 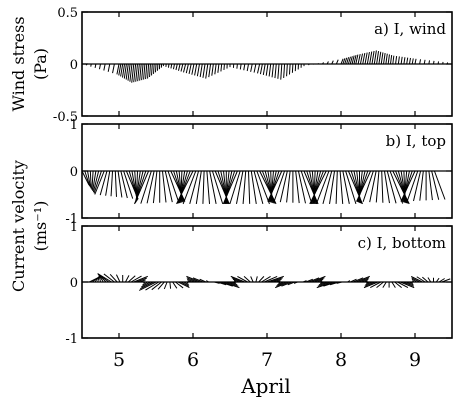 I want to click on y-tick-label: 0, so click(x=74, y=172).